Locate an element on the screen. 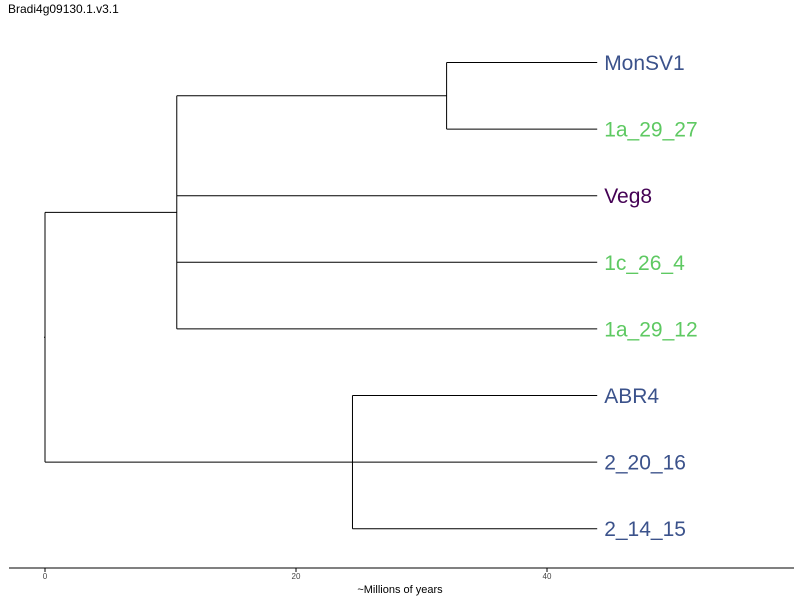  tip-label: 1c_26_4 is located at coordinates (644, 263).